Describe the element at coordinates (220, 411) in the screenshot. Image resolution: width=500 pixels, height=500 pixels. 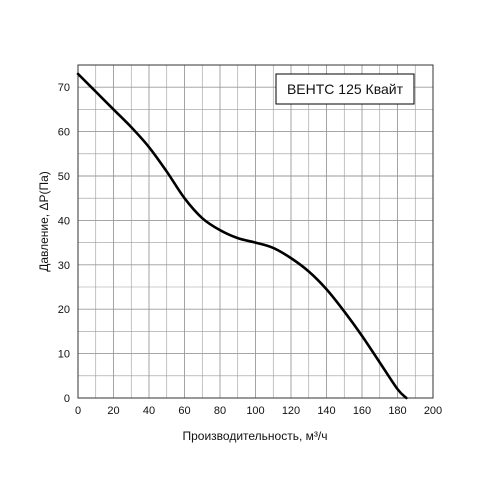
I see `x-tick-label: 80` at that location.